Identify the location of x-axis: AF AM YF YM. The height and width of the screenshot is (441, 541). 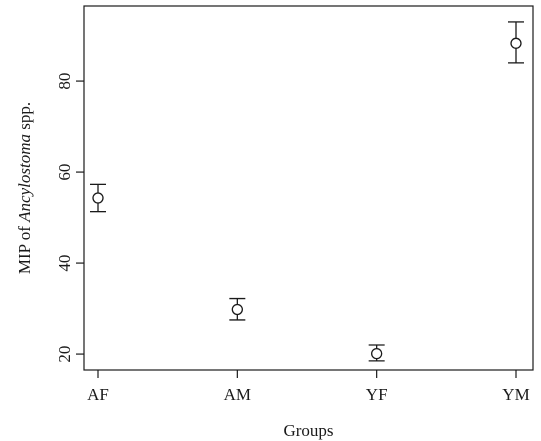
(308, 387).